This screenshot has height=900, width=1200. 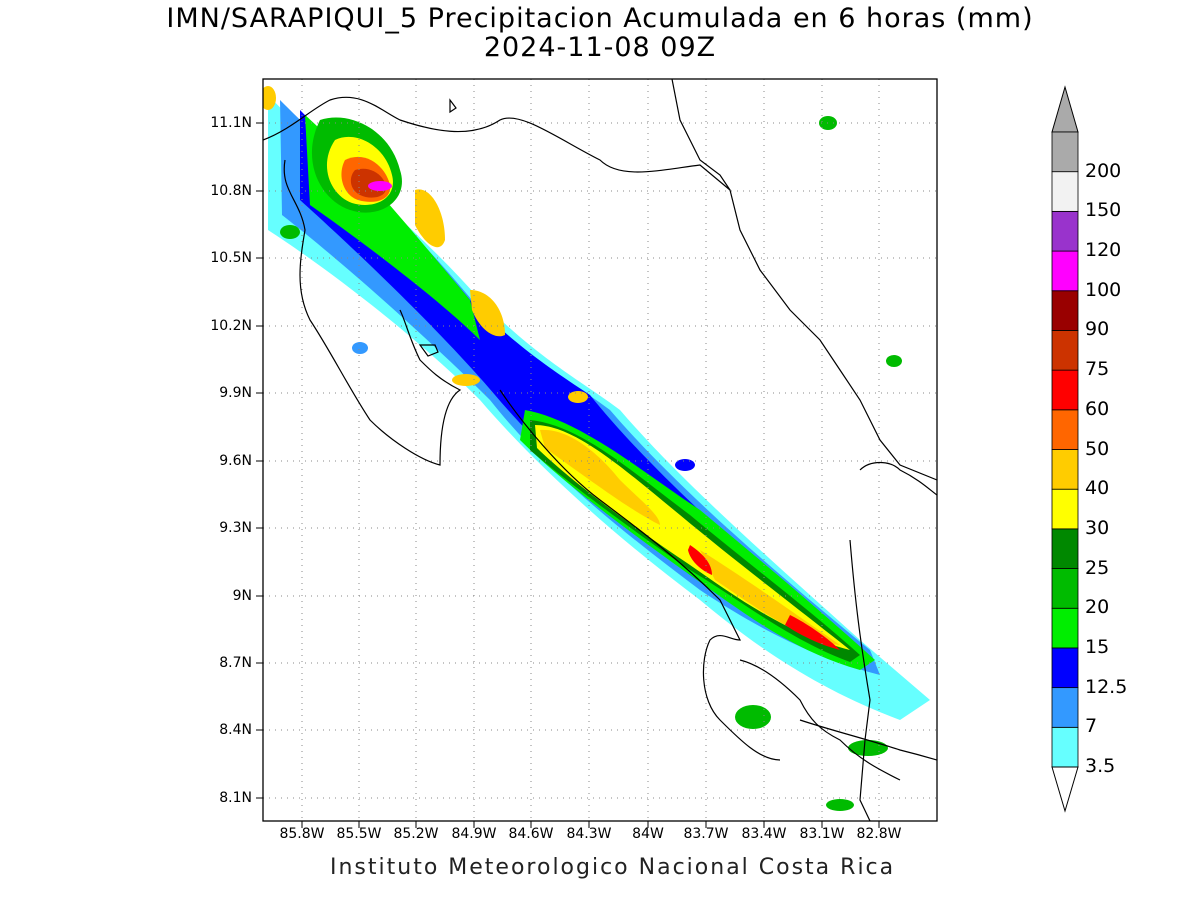 I want to click on colorbar-level-label: 100, so click(x=1103, y=289).